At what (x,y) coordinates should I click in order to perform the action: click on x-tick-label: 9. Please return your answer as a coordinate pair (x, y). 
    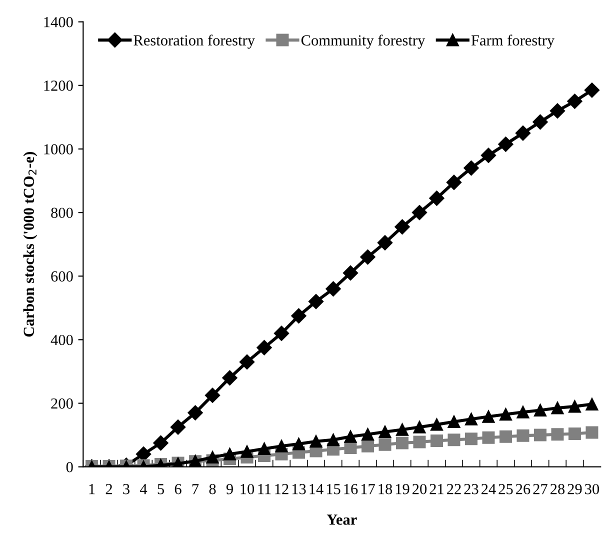
    Looking at the image, I should click on (229, 489).